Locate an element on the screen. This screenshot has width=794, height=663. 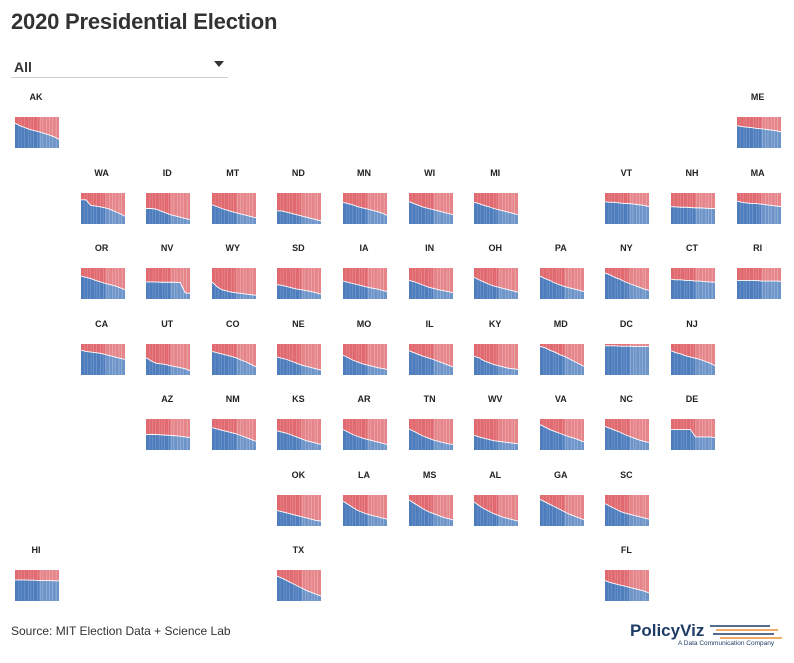
state-tile: SC is located at coordinates (626, 499).